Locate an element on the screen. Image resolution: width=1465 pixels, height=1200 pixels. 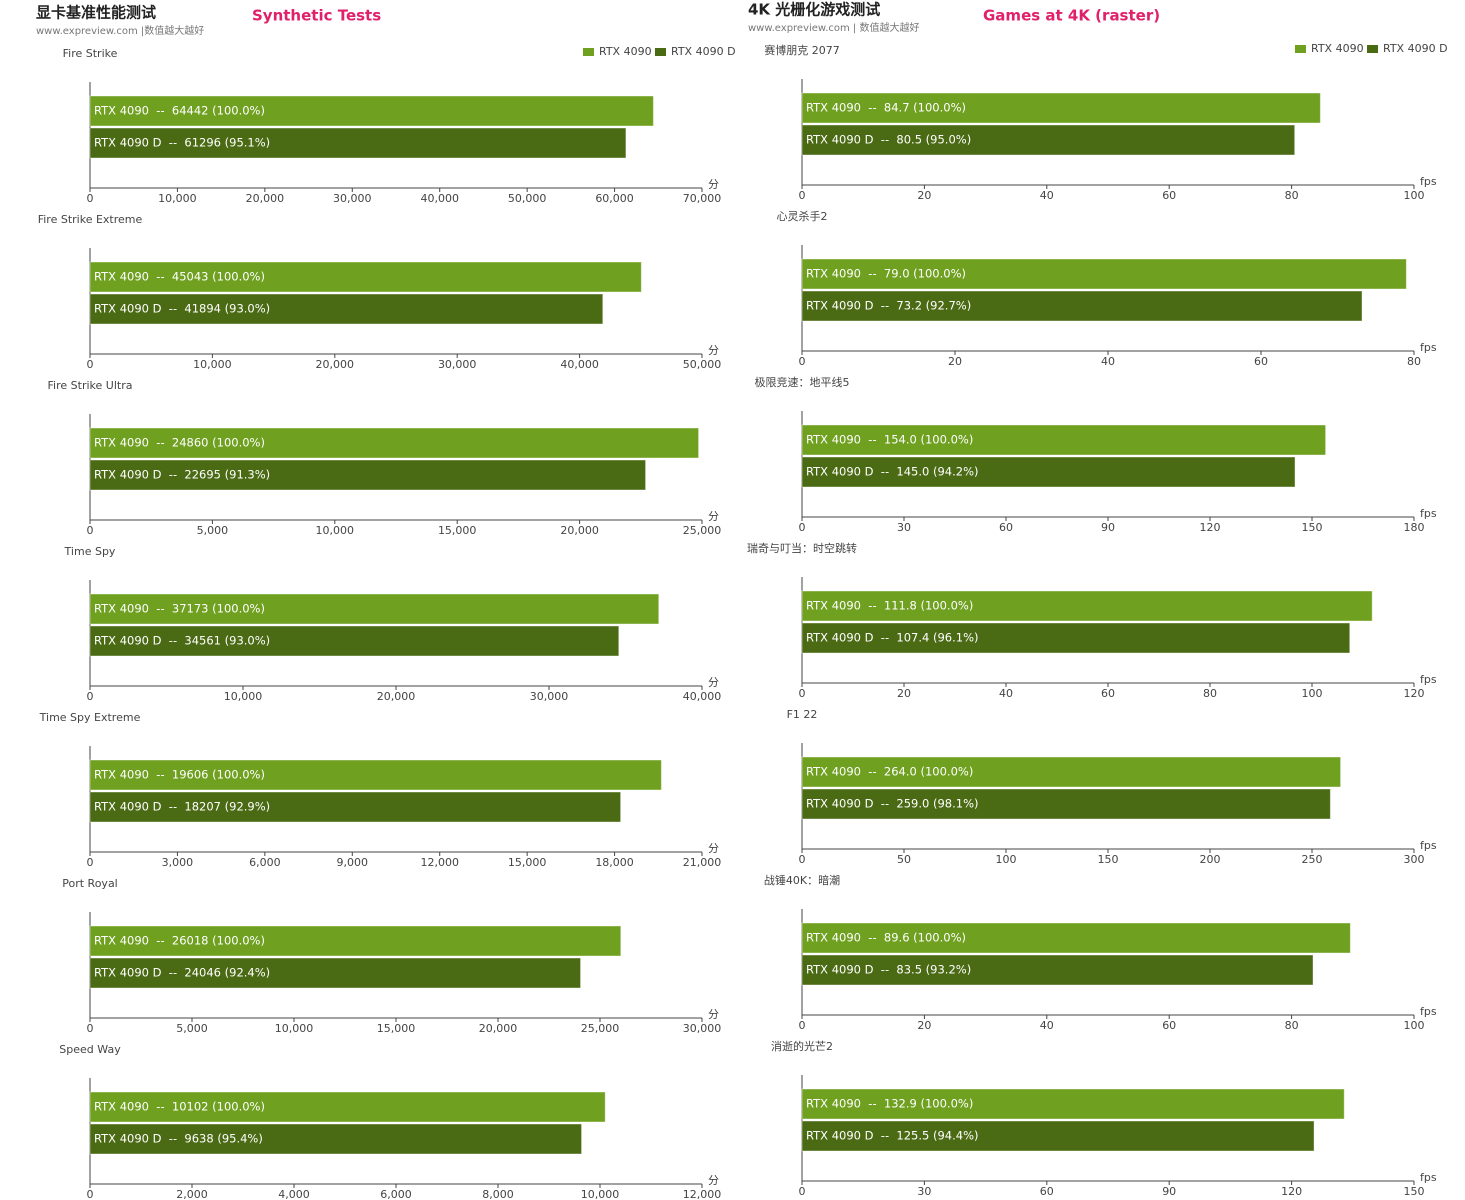
chart-title: 心灵杀手2 is located at coordinates (802, 216).